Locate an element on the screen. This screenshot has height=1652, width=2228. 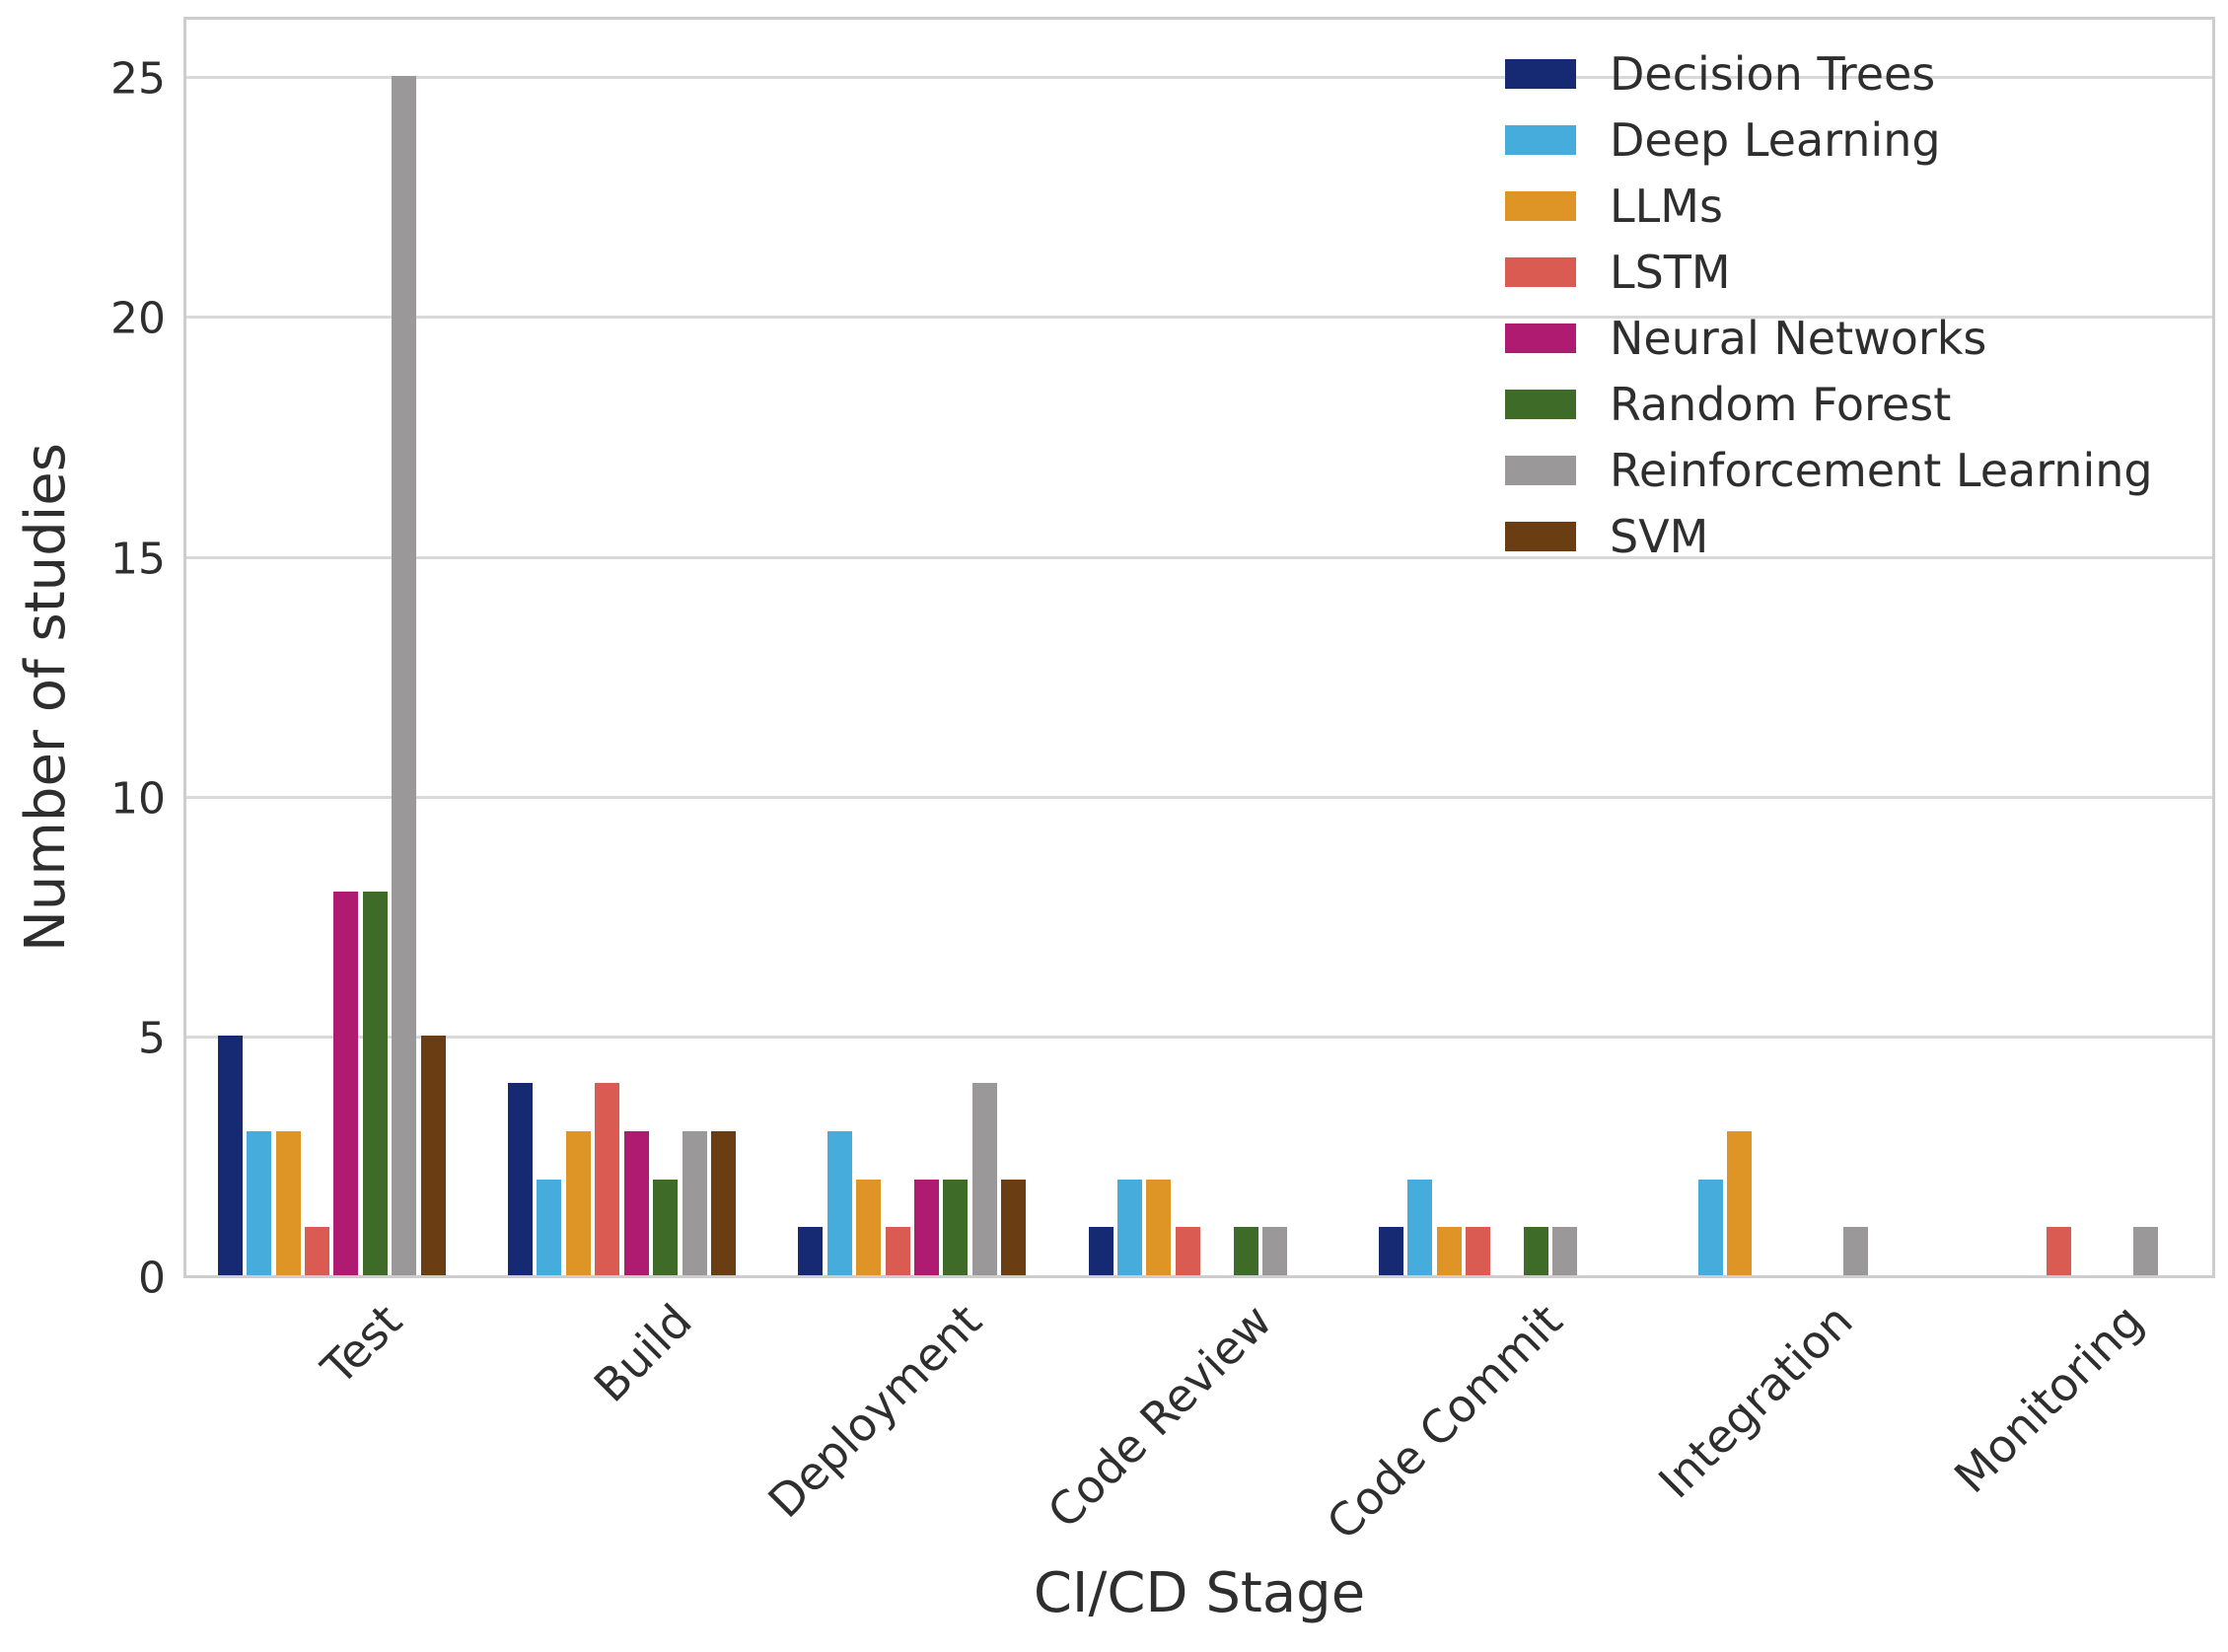
bar-neural-networks-build is located at coordinates (636, 1203).